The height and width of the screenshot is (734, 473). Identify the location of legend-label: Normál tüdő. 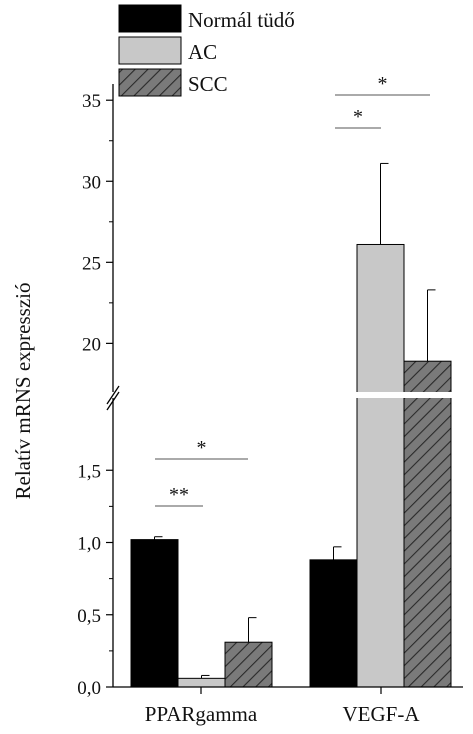
(241, 20).